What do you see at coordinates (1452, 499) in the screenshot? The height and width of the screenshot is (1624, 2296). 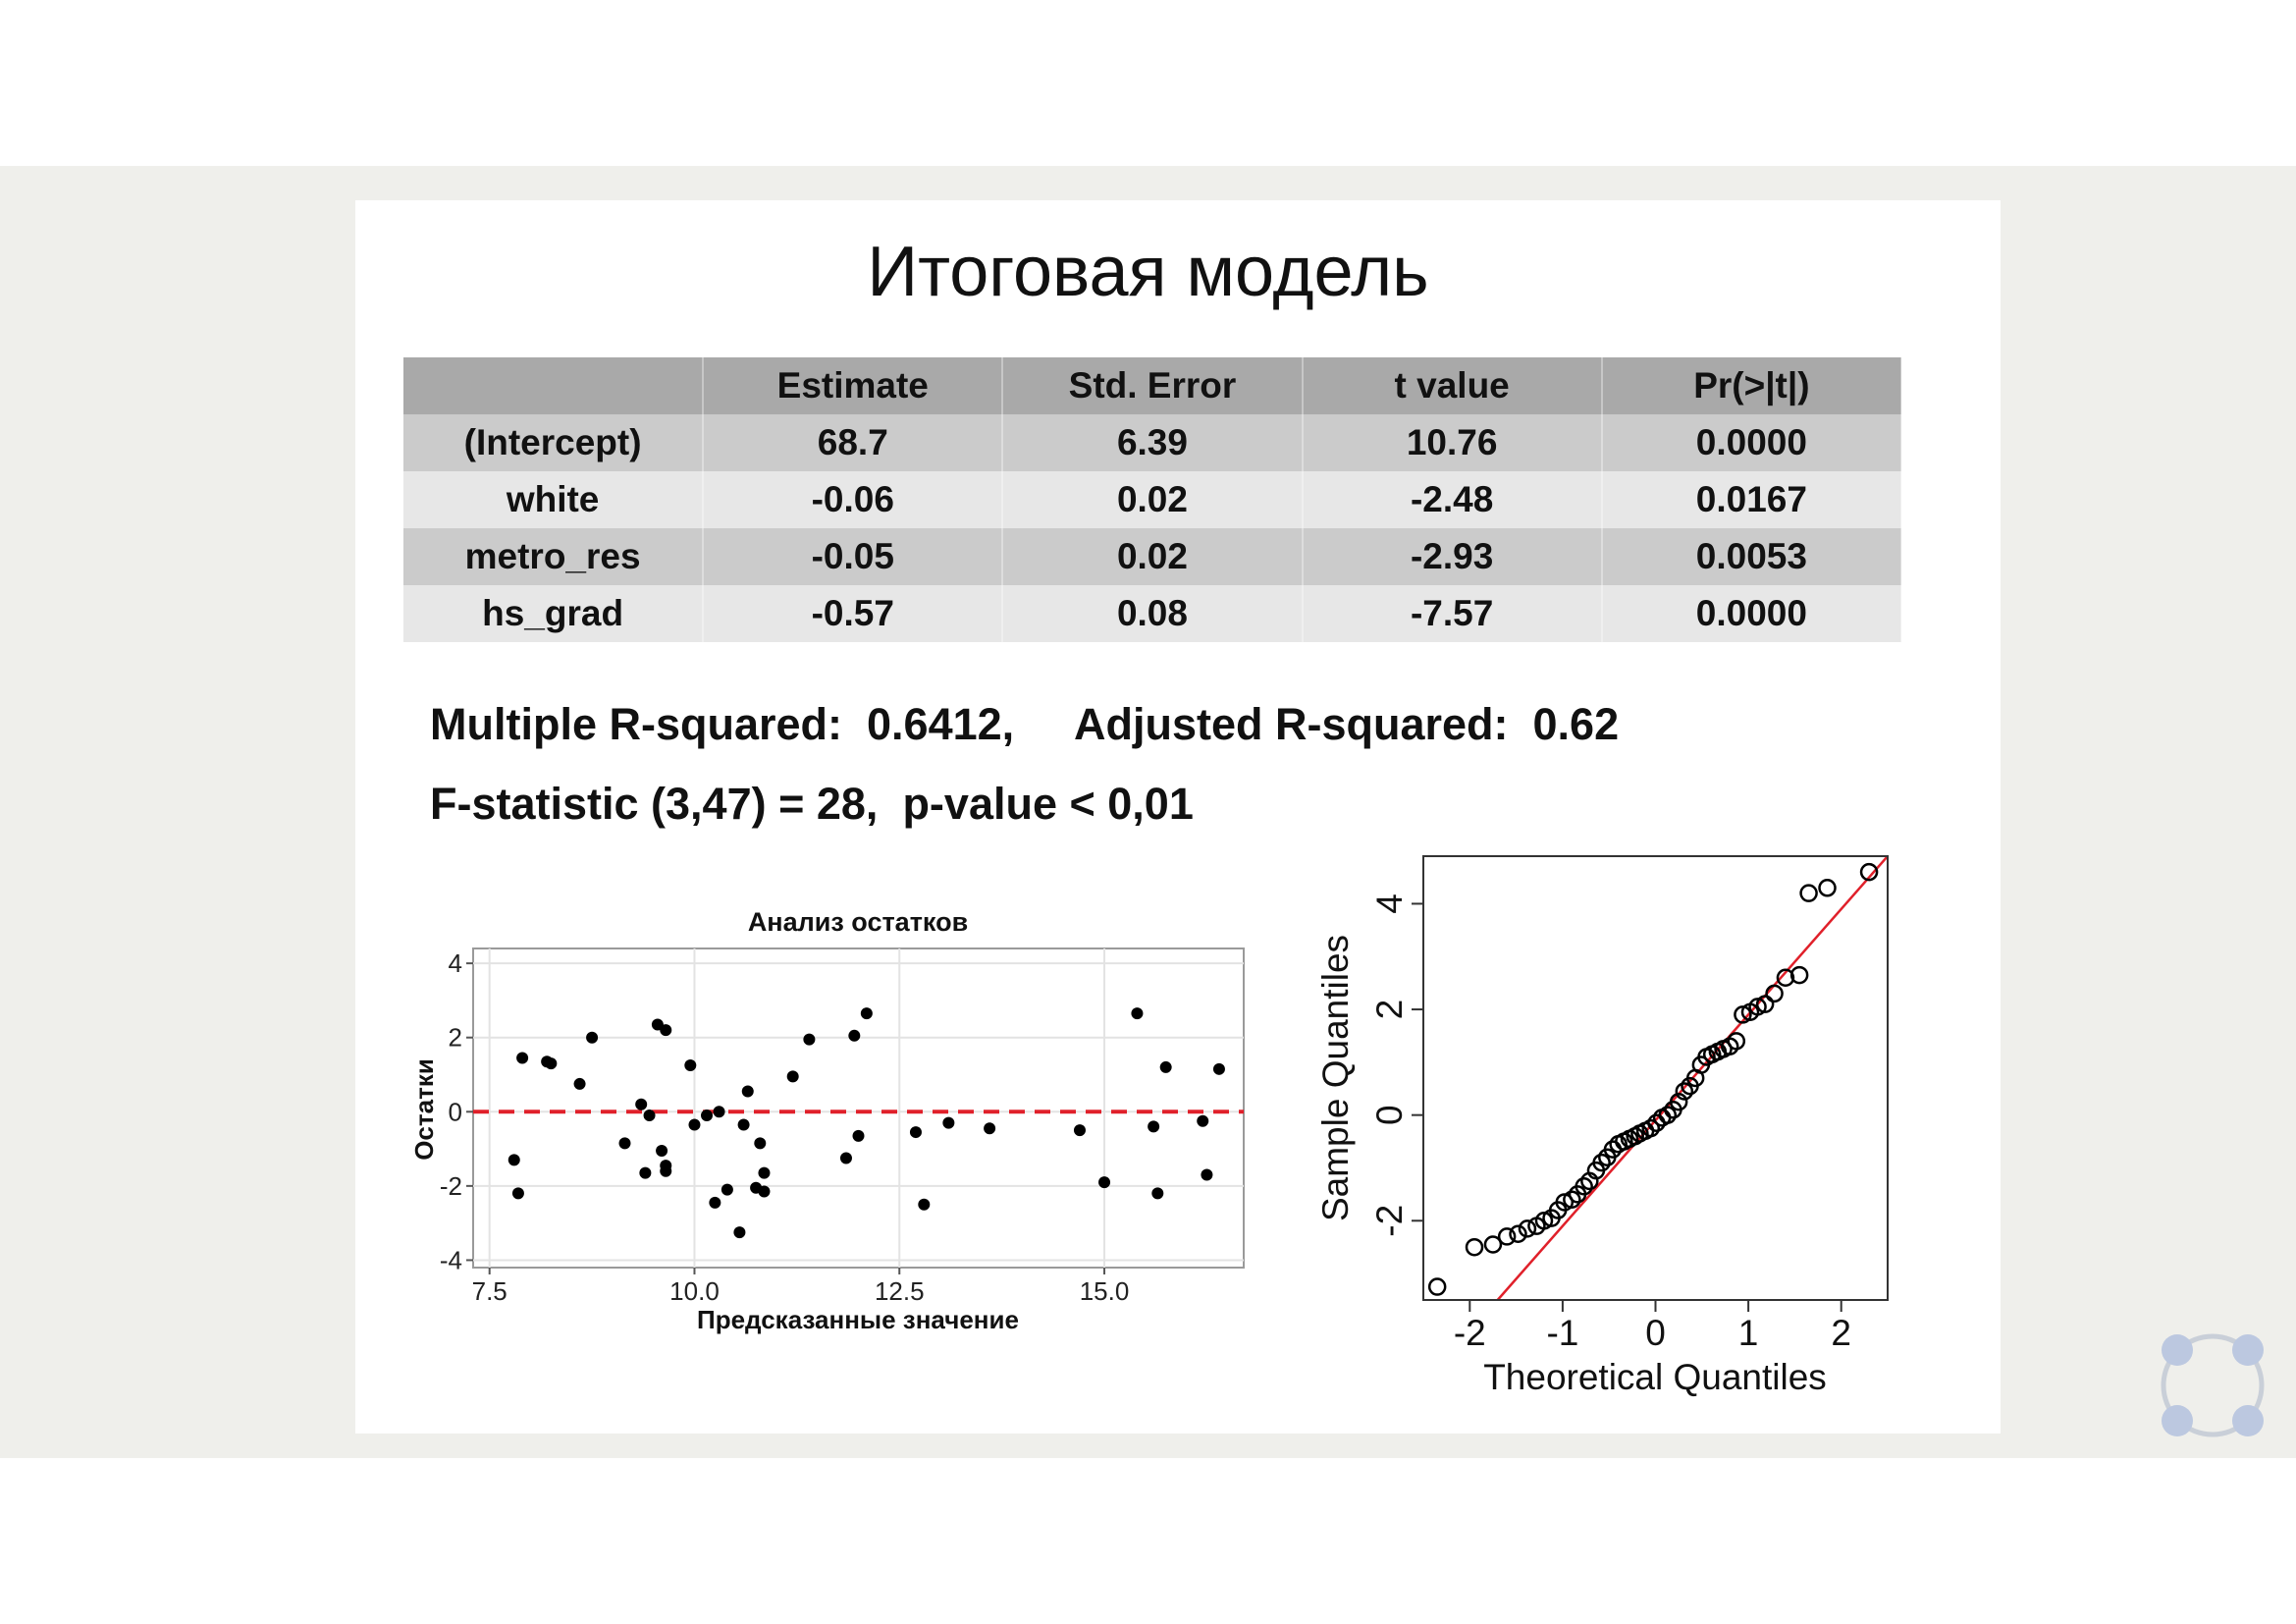 I see `table-cell: -2.48` at bounding box center [1452, 499].